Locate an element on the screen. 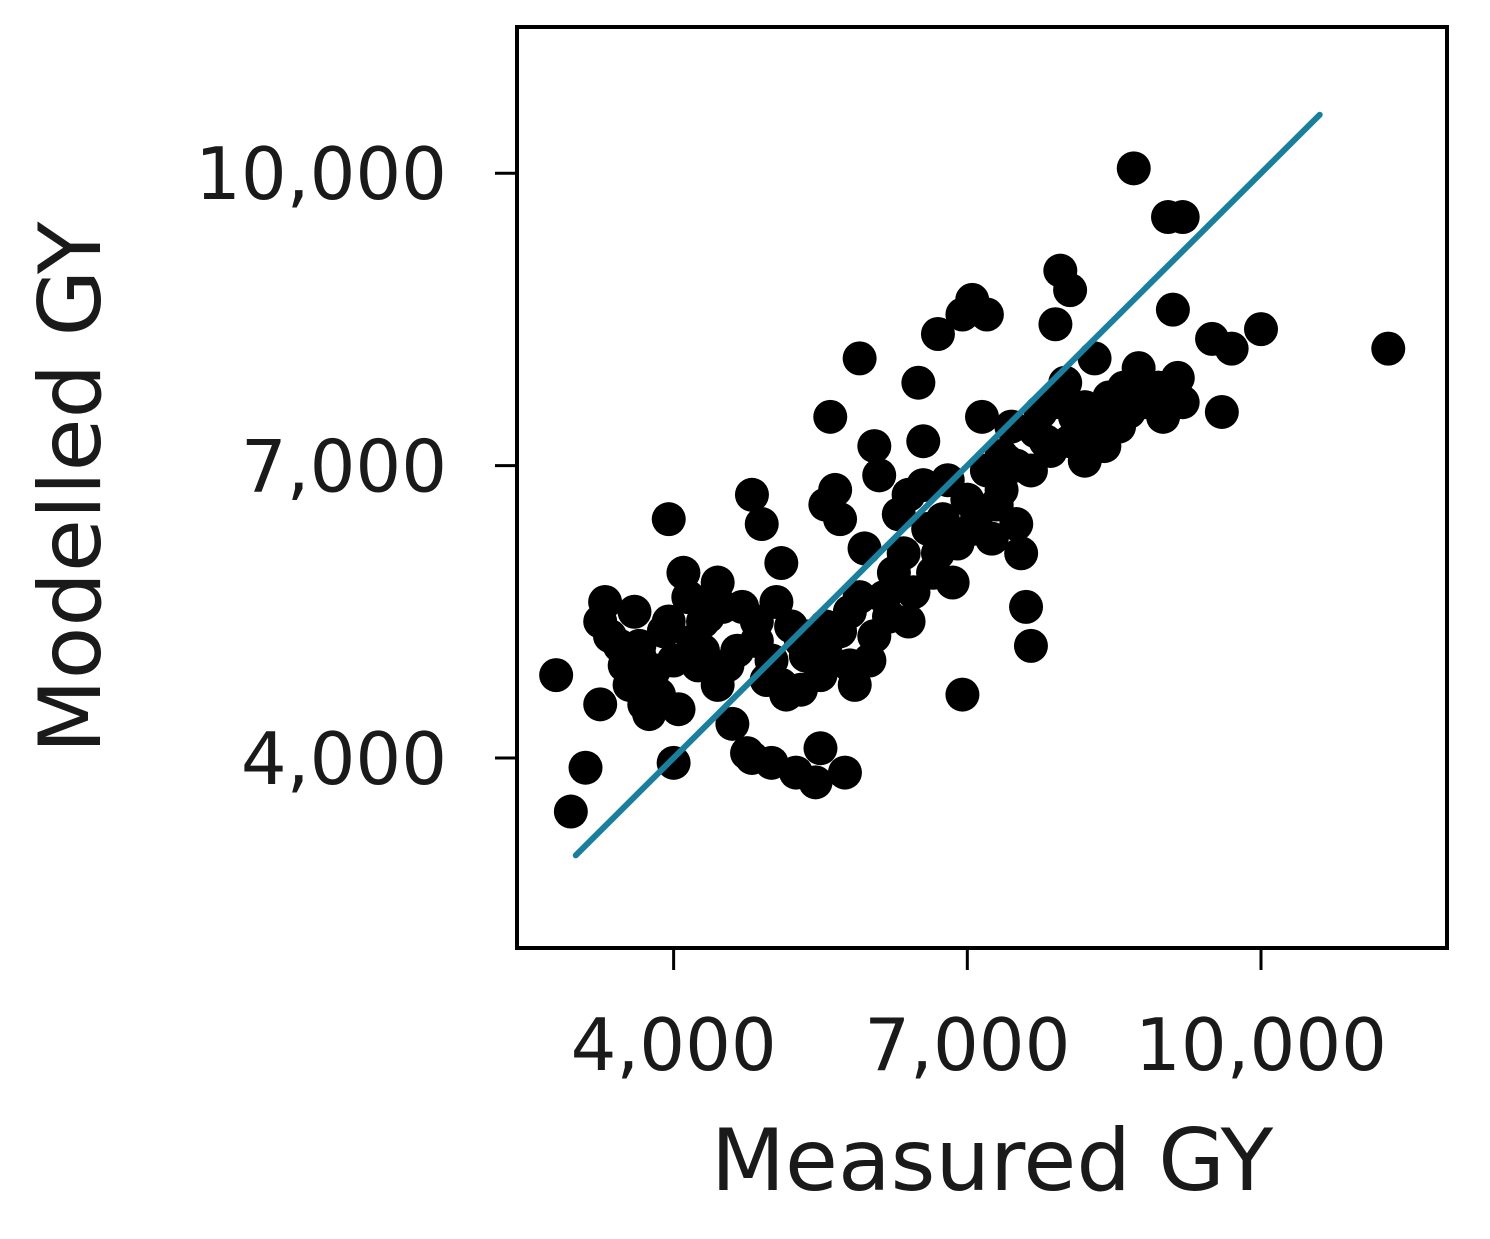 The height and width of the screenshot is (1239, 1490). x-axis-title: Measured GY is located at coordinates (992, 1161).